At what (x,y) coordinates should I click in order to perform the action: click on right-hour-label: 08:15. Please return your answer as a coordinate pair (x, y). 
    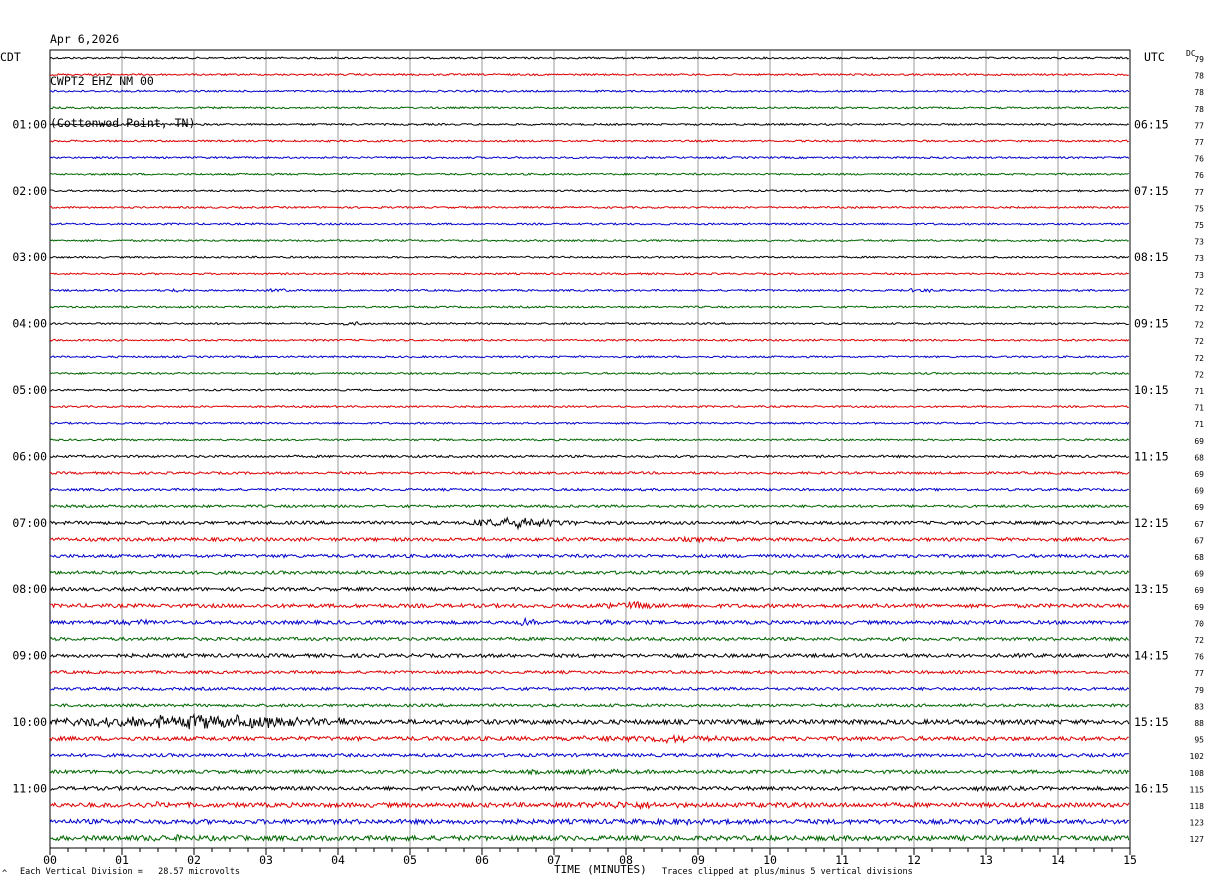
    Looking at the image, I should click on (1151, 257).